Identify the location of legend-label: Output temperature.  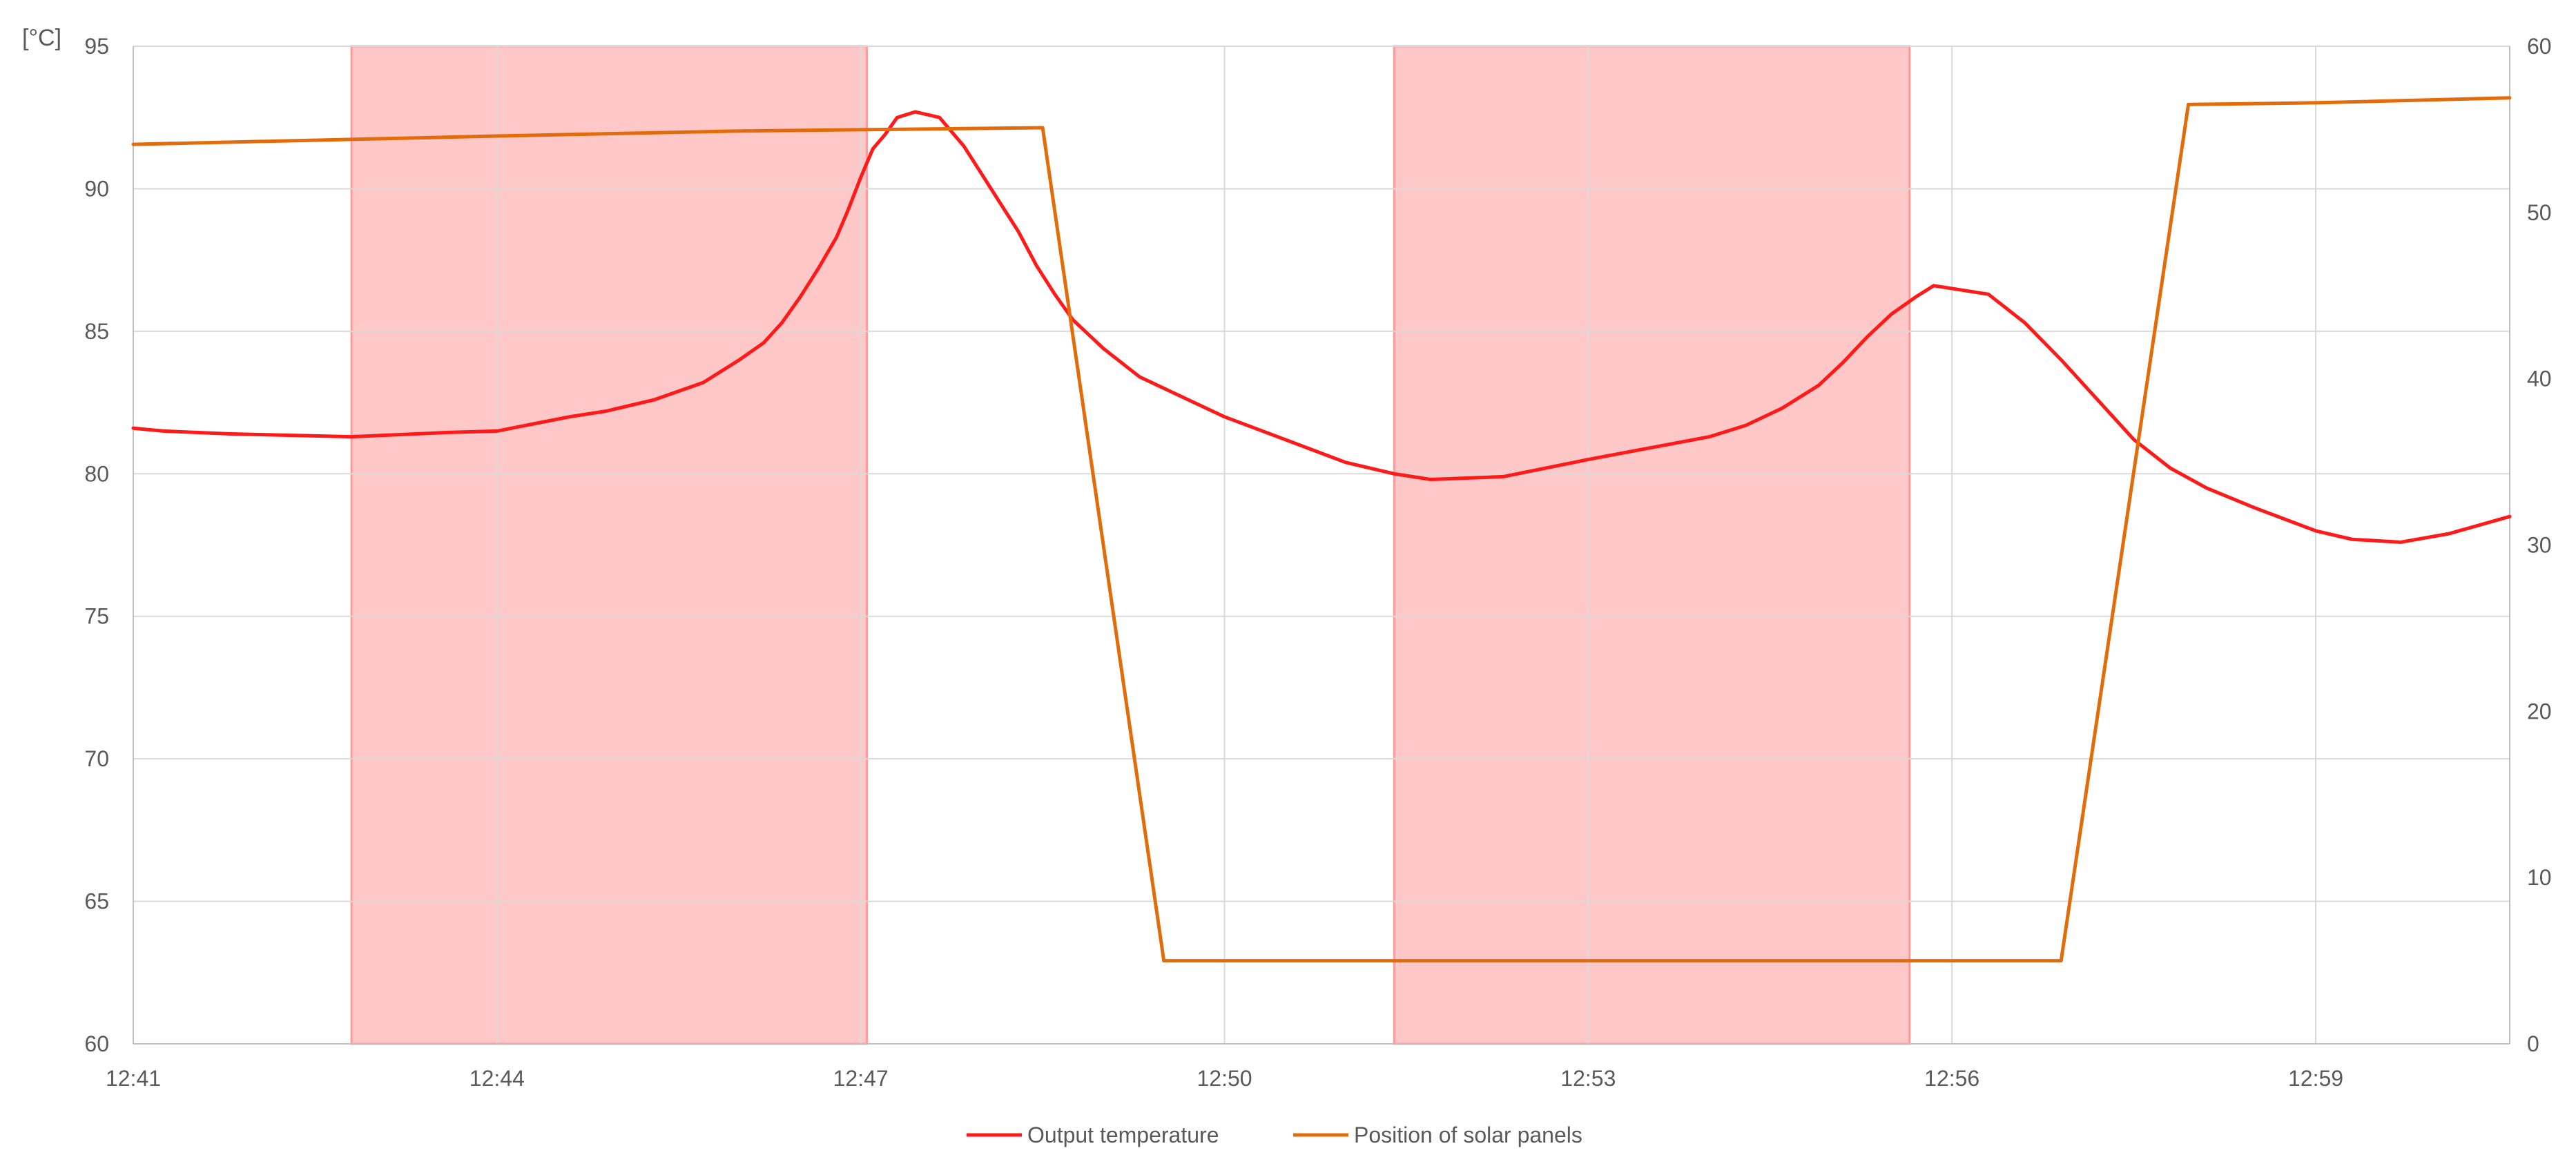
(1123, 1135).